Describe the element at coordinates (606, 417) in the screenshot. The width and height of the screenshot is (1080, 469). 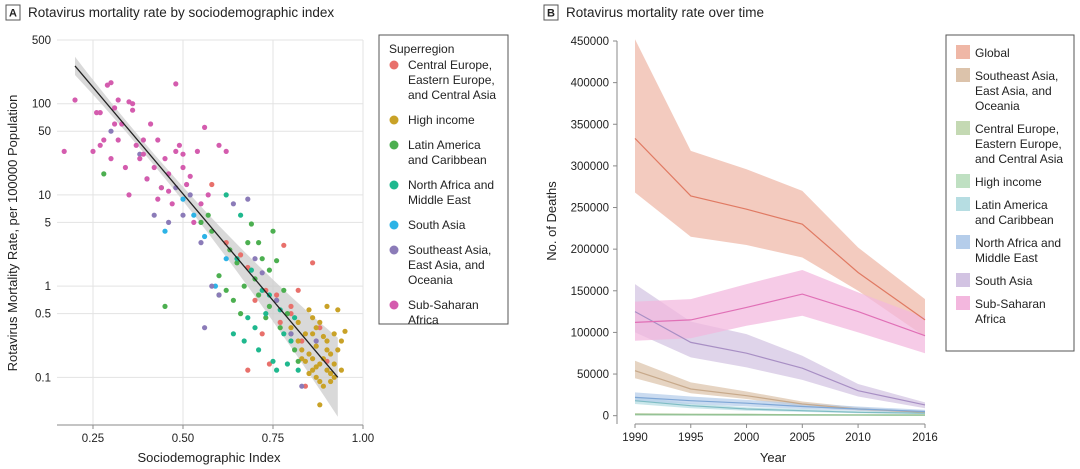
I see `line-y-tick-label: 0` at that location.